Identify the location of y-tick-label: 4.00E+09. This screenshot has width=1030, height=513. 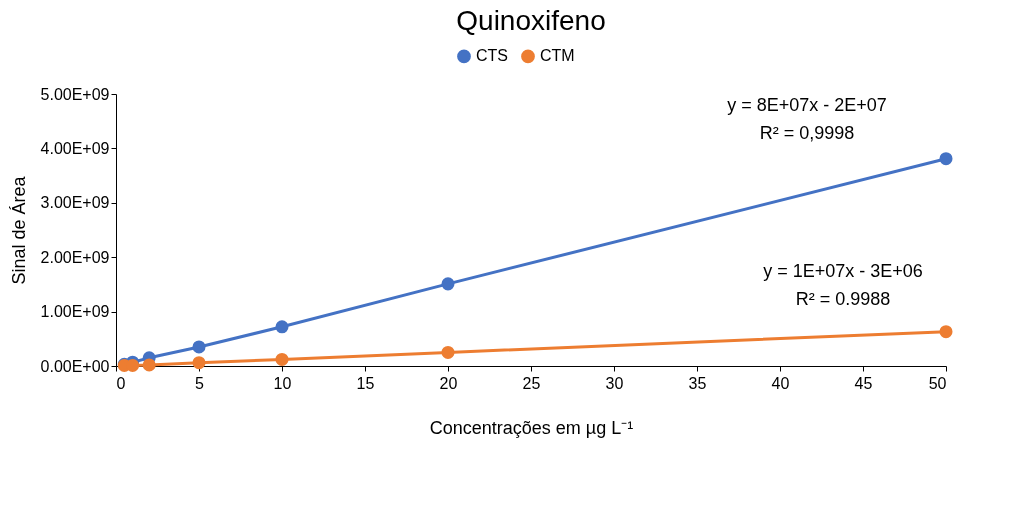
(75, 148).